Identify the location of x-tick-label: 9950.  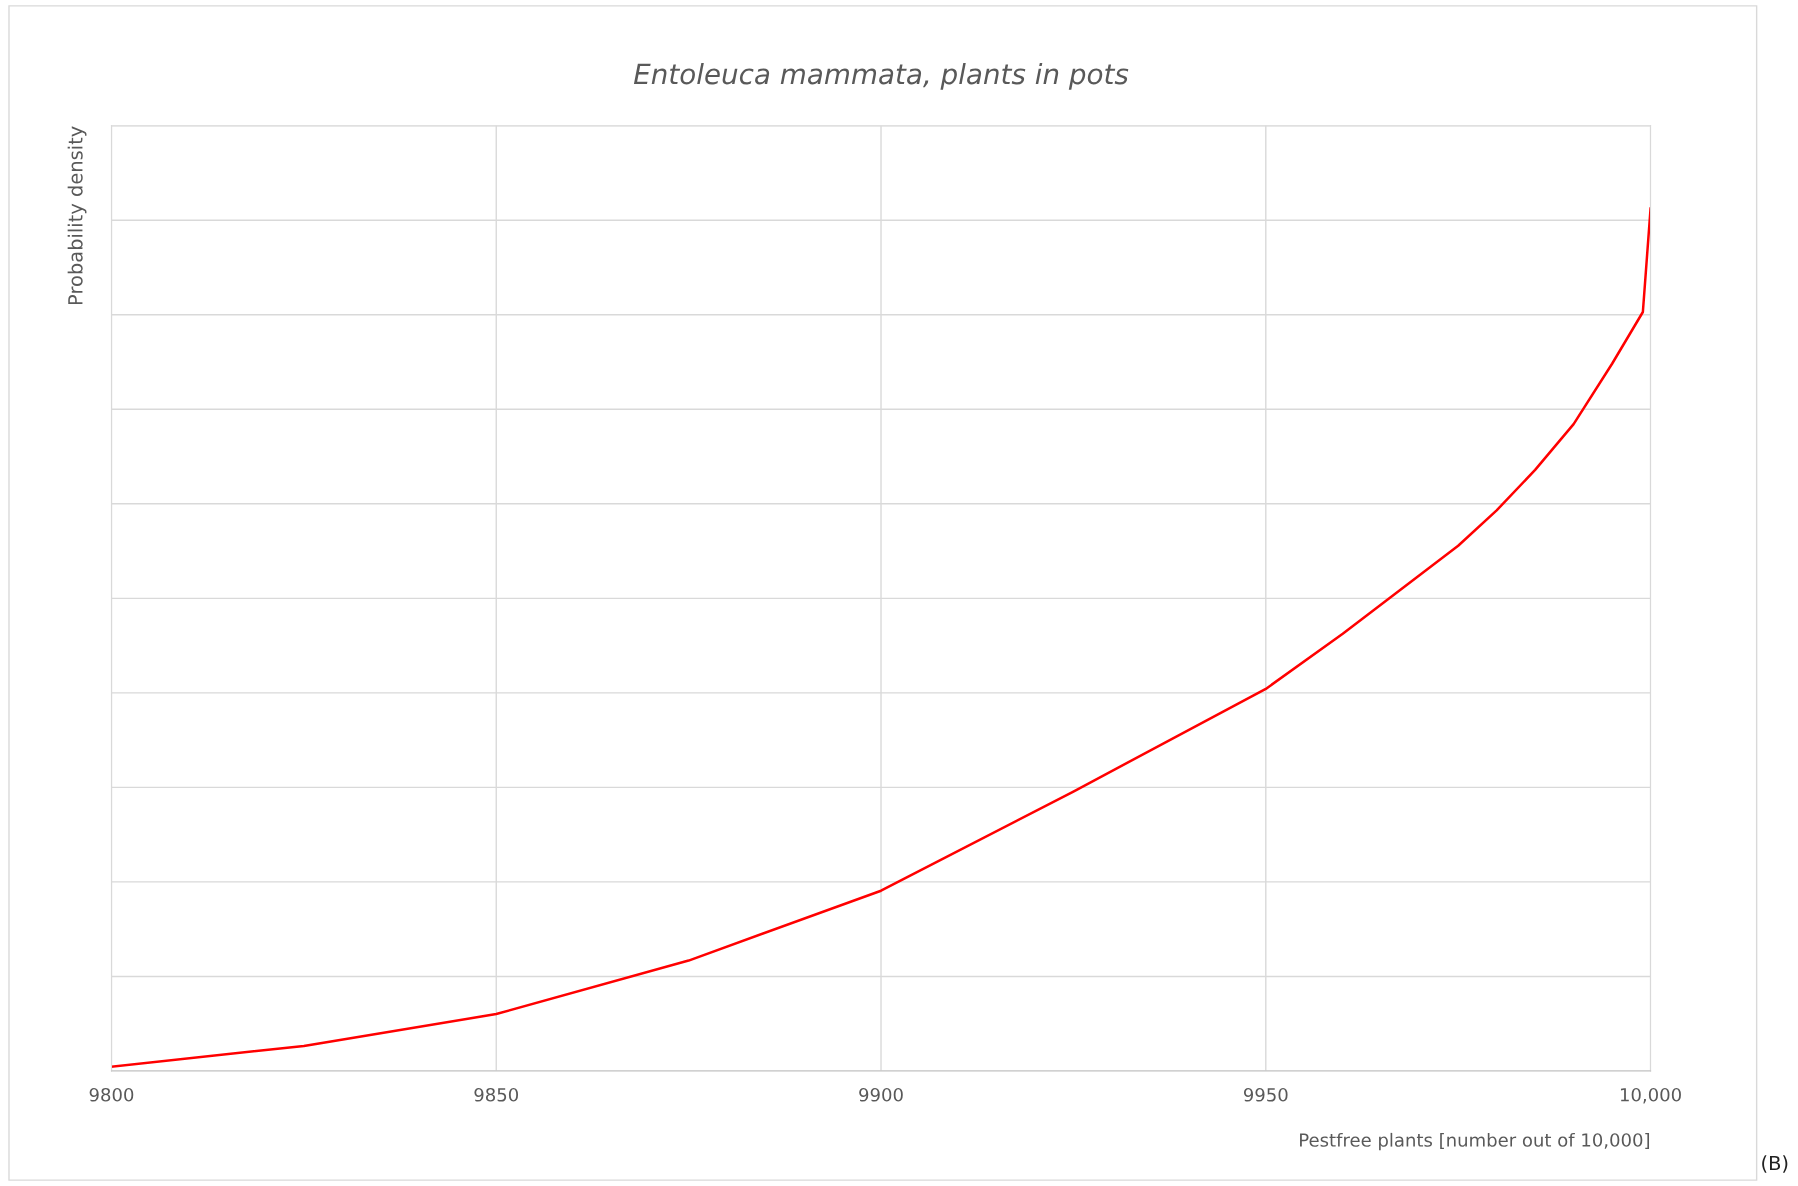
(1265, 1094).